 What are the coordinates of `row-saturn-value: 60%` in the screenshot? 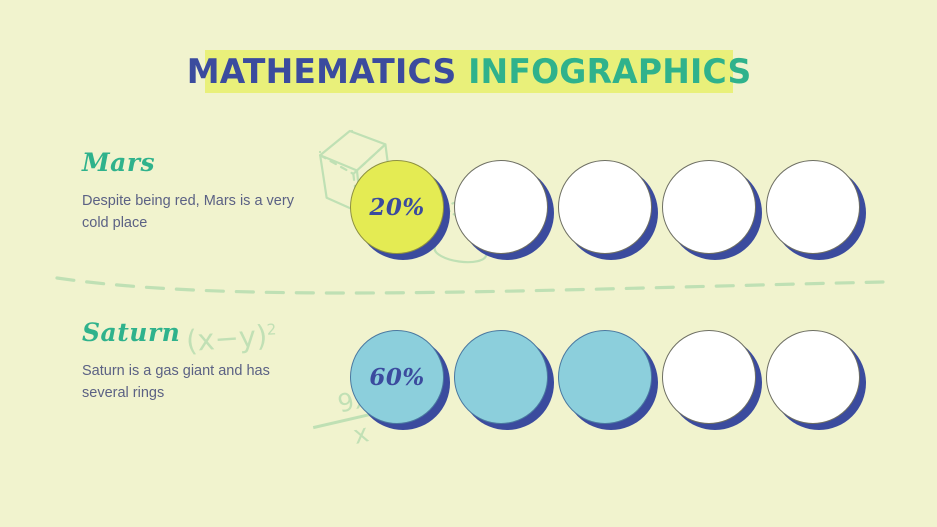 It's located at (397, 377).